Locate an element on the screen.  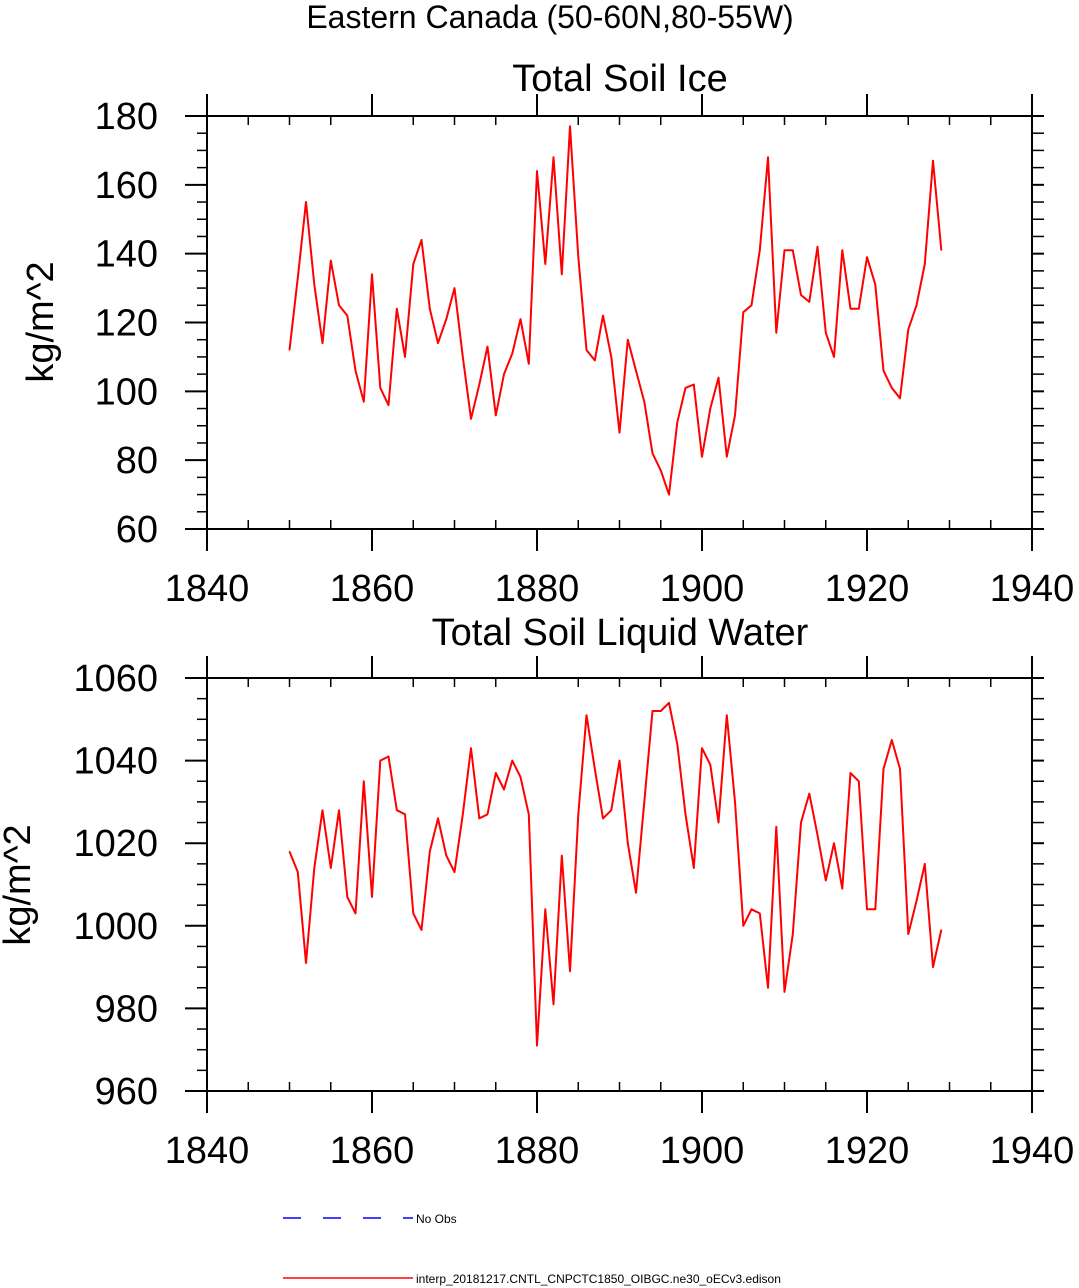
y-tick-label: 960 is located at coordinates (126, 1092).